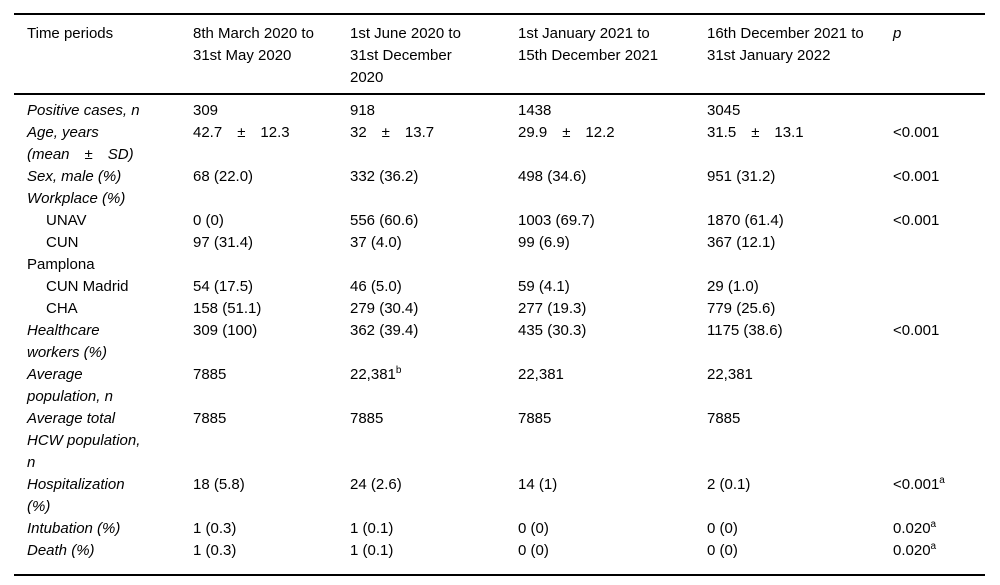 Image resolution: width=1000 pixels, height=585 pixels. Describe the element at coordinates (97, 54) in the screenshot. I see `col-header-time-periods: Time periods` at that location.